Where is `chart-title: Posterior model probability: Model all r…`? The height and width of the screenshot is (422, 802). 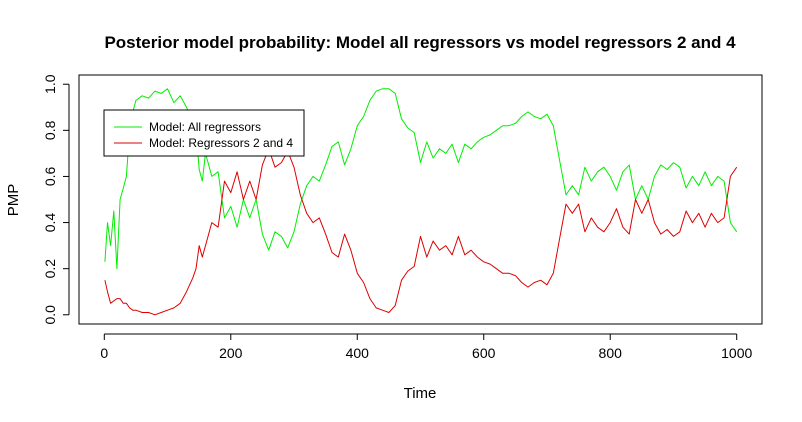 chart-title: Posterior model probability: Model all r… is located at coordinates (420, 42).